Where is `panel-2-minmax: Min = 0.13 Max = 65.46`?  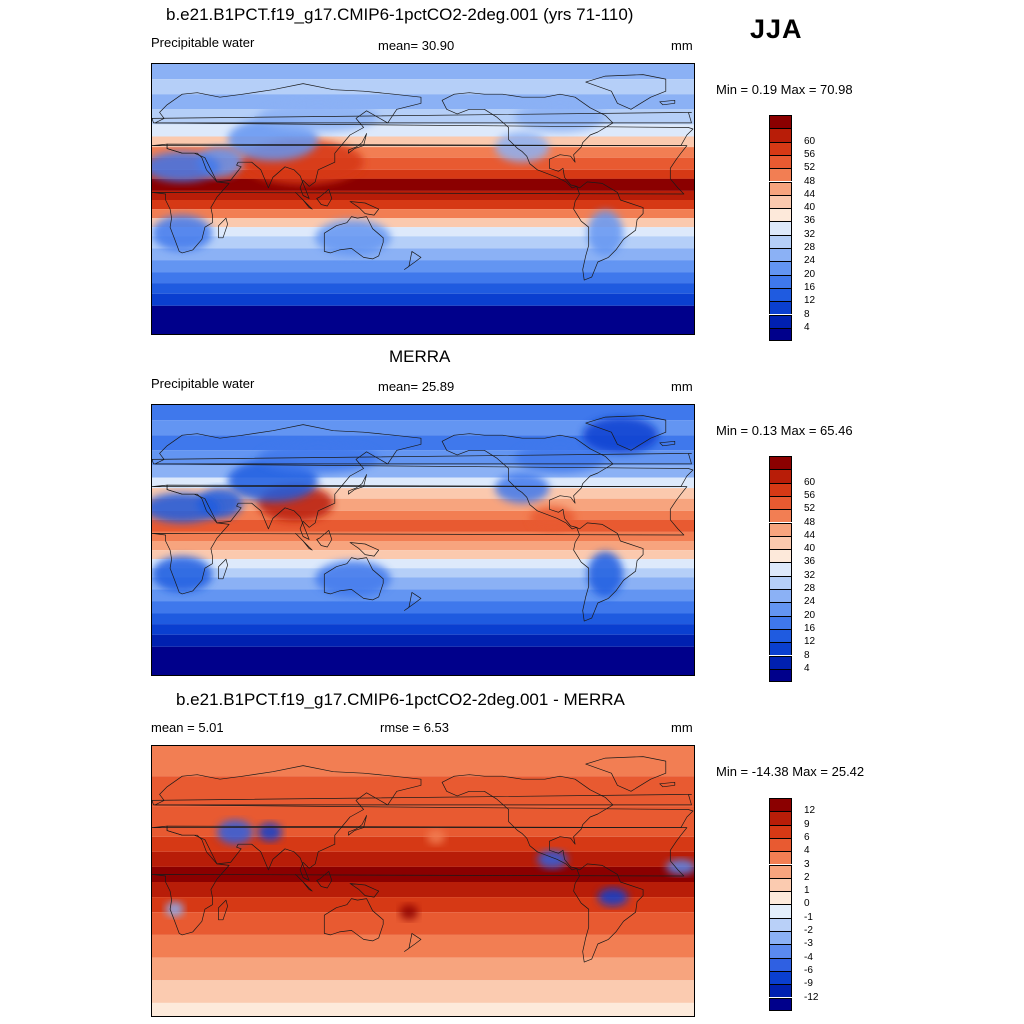 panel-2-minmax: Min = 0.13 Max = 65.46 is located at coordinates (784, 430).